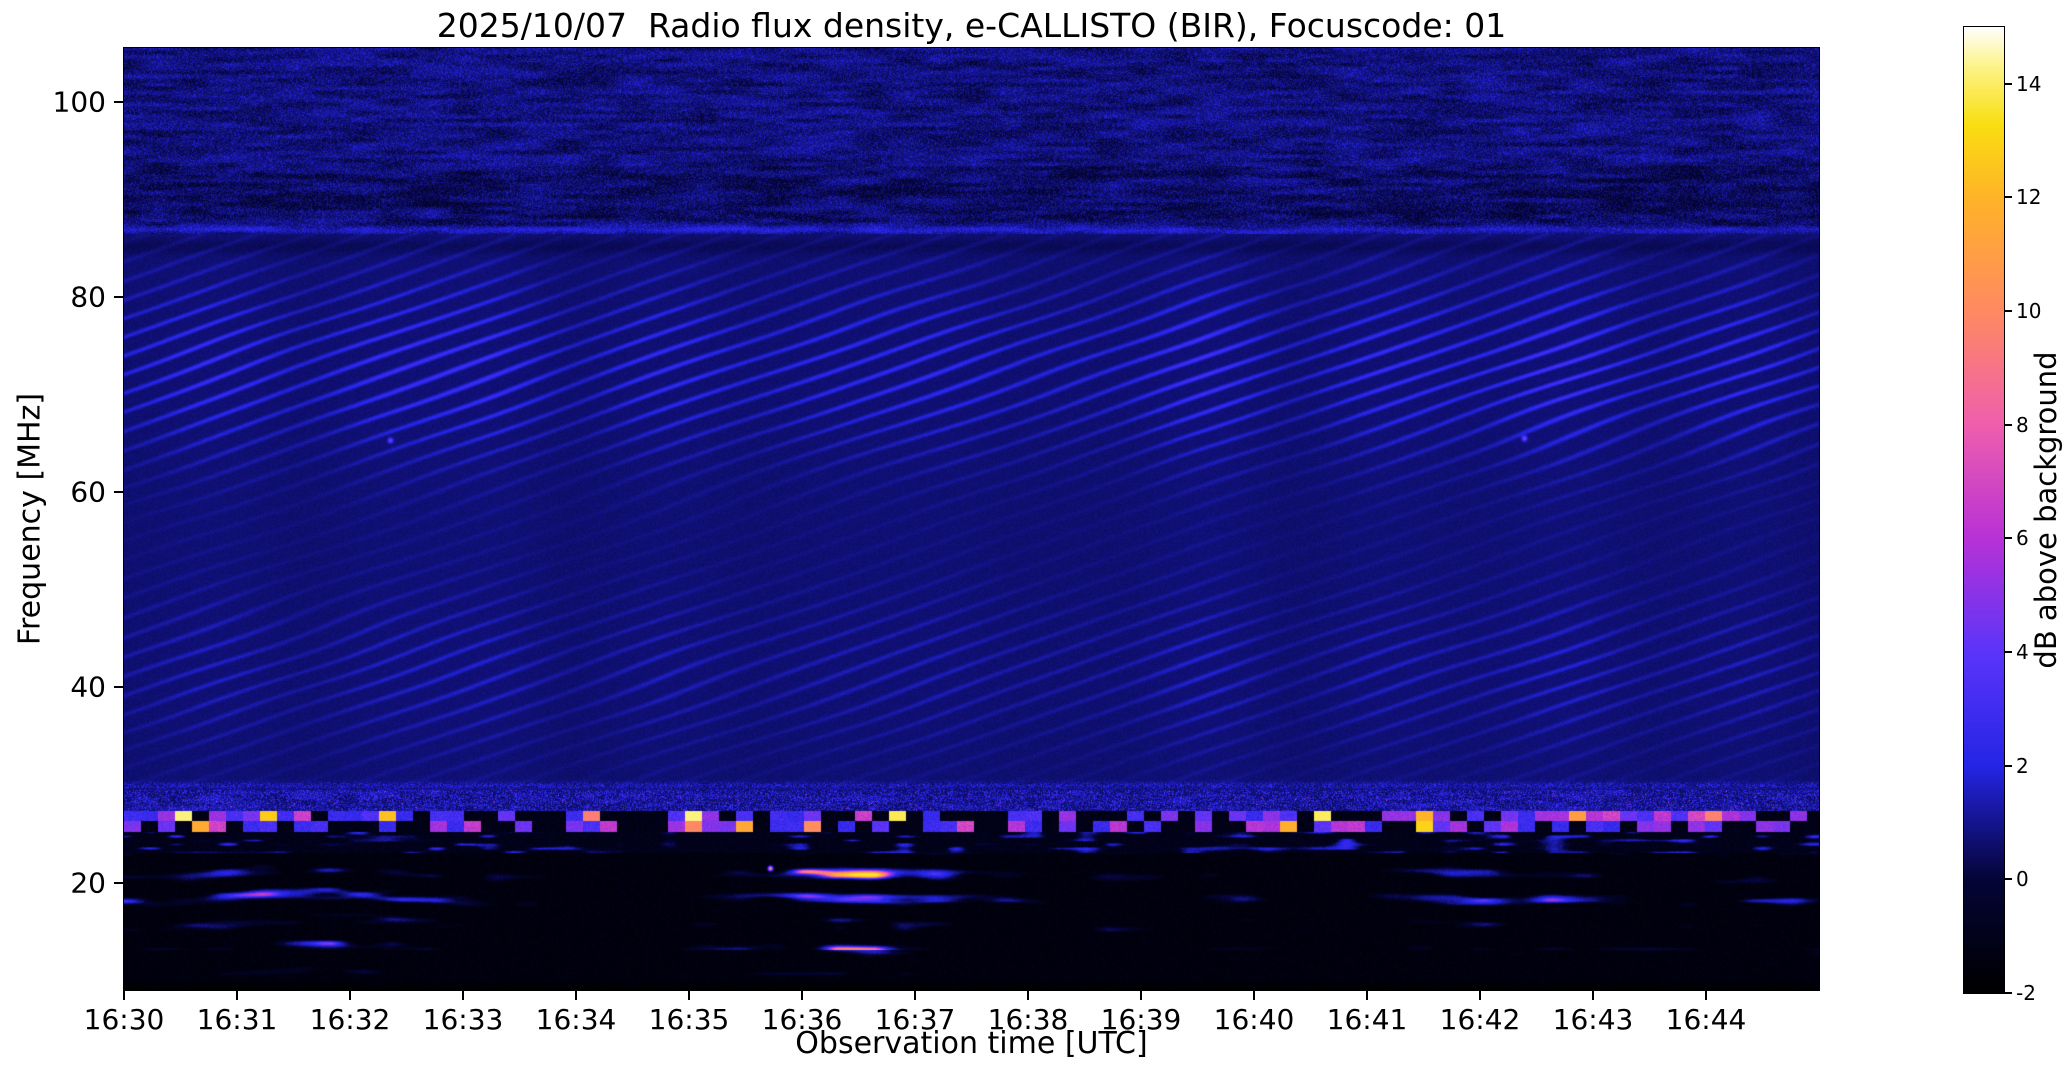 The height and width of the screenshot is (1067, 2066). I want to click on colorbar-tick-label: 14, so click(2029, 83).